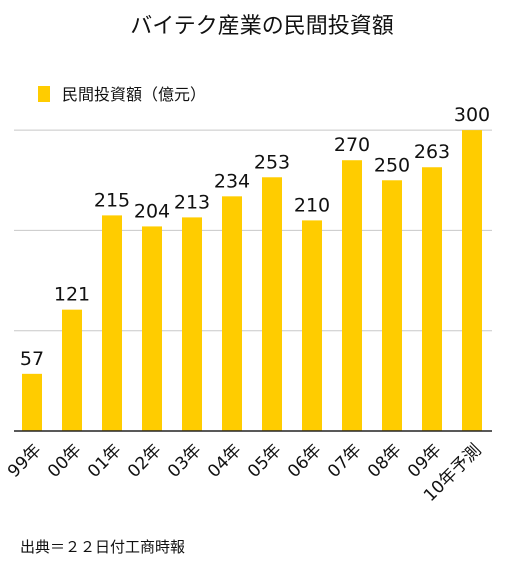  I want to click on x-tick-label: 01年, so click(104, 460).